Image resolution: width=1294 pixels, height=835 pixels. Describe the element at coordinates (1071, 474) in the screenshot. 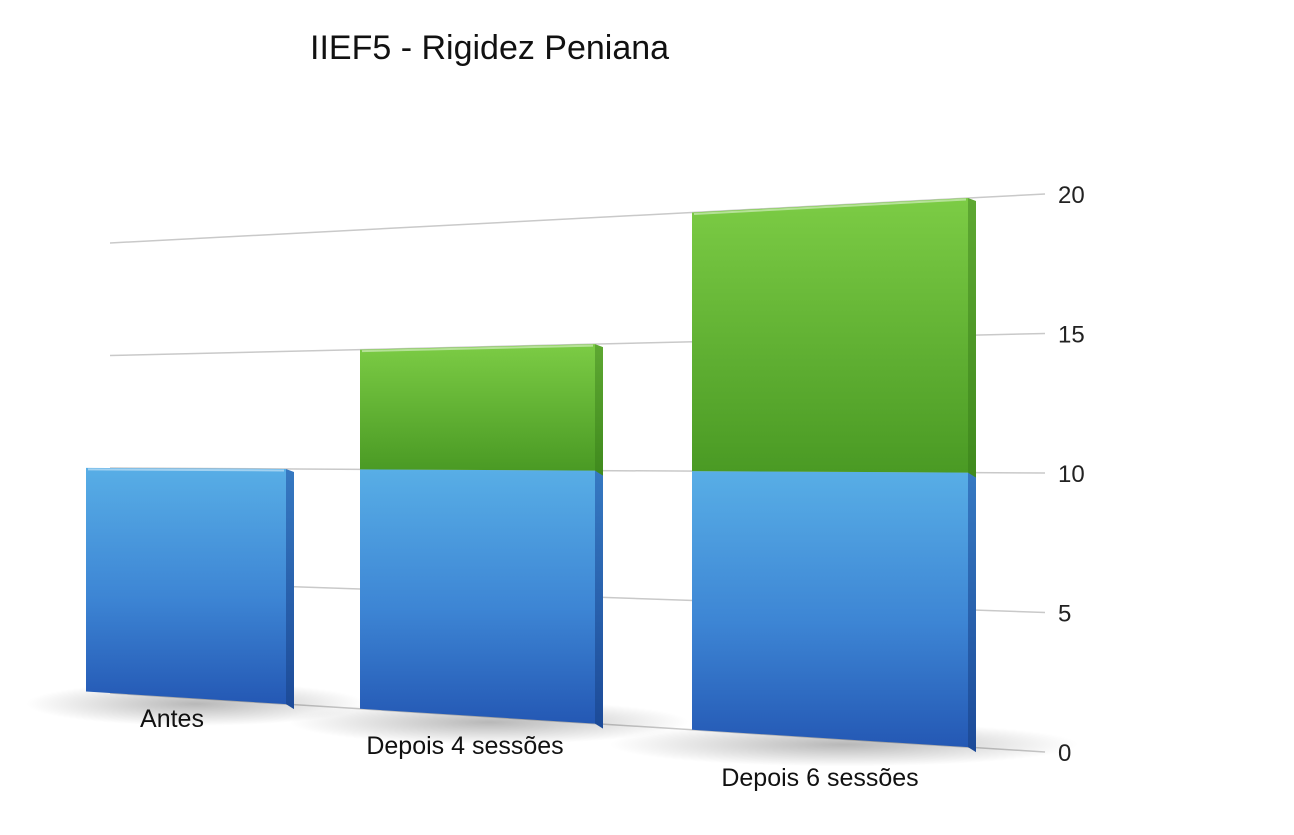

I see `y-tick-label: 10` at that location.